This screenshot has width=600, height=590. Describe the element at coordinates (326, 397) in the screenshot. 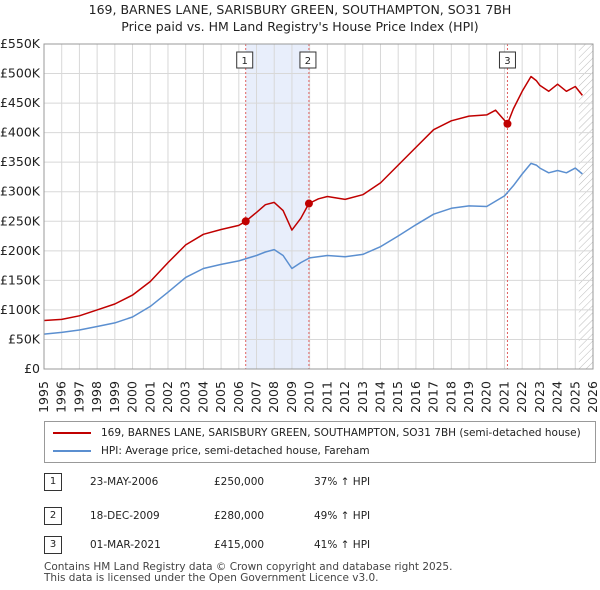

I see `x-tick-label: 2011` at that location.